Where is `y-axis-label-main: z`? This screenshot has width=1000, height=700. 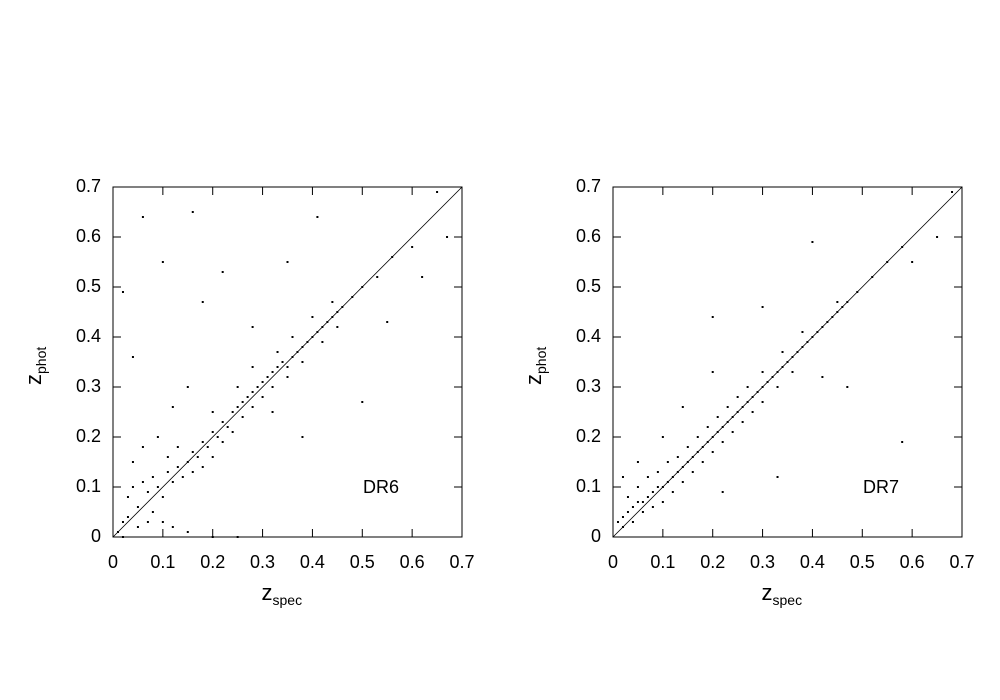 y-axis-label-main: z is located at coordinates (533, 379).